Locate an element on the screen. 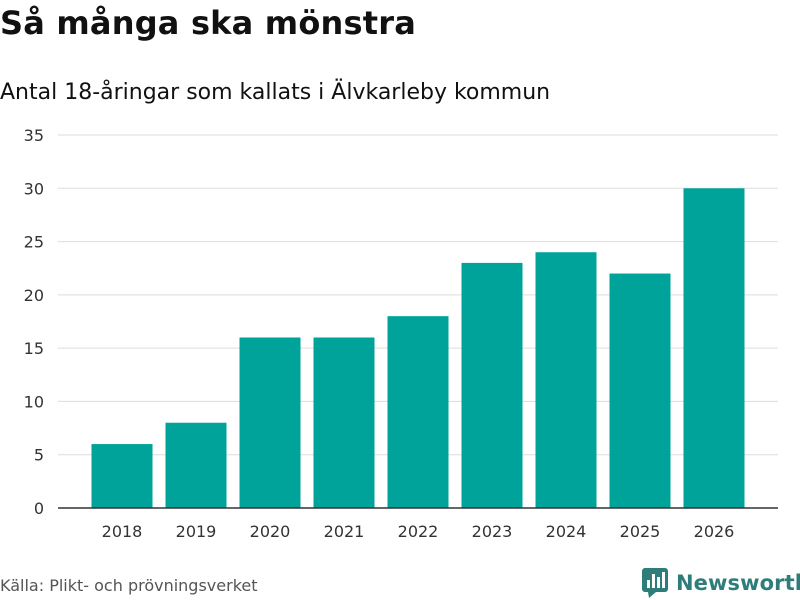 The width and height of the screenshot is (800, 600). bar-2024 is located at coordinates (566, 380).